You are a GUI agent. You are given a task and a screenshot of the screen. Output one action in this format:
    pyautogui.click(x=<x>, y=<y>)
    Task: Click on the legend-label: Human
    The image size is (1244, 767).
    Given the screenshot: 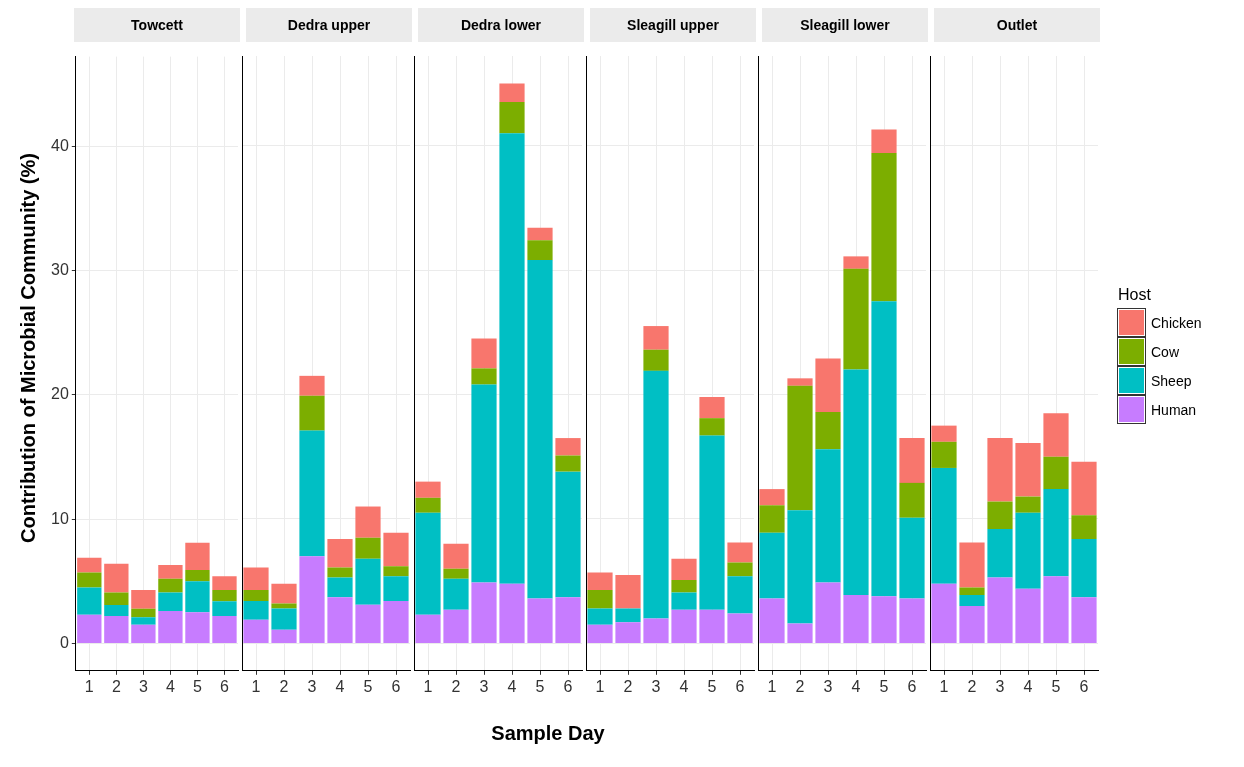 What is the action you would take?
    pyautogui.click(x=1174, y=409)
    